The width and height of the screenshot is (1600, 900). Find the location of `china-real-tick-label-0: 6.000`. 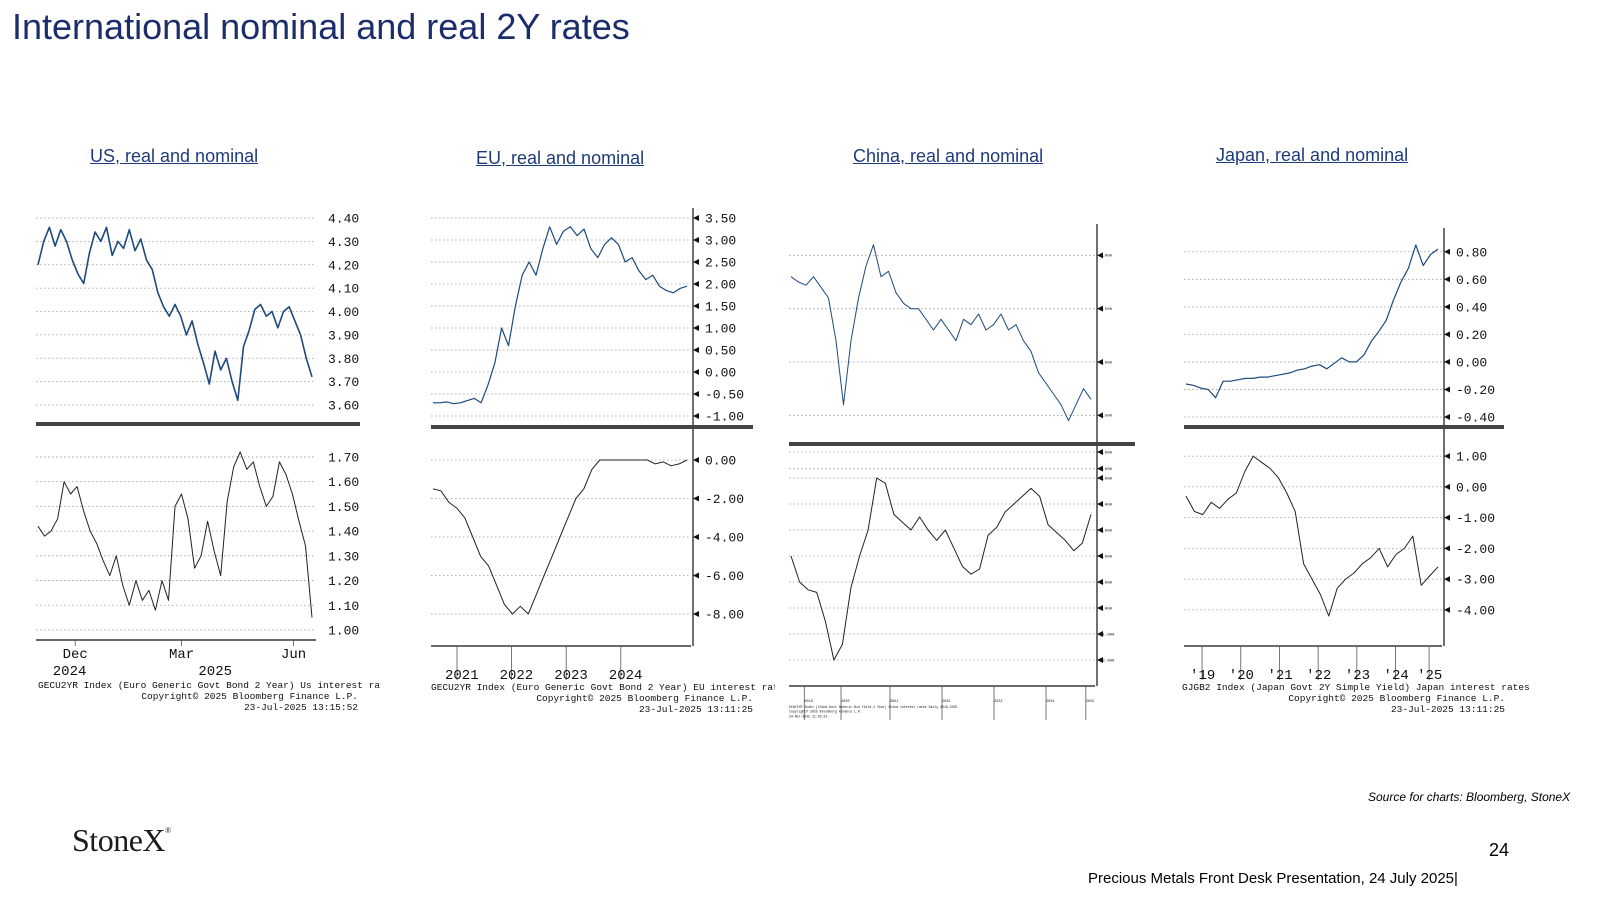

china-real-tick-label-0: 6.000 is located at coordinates (1106, 453).